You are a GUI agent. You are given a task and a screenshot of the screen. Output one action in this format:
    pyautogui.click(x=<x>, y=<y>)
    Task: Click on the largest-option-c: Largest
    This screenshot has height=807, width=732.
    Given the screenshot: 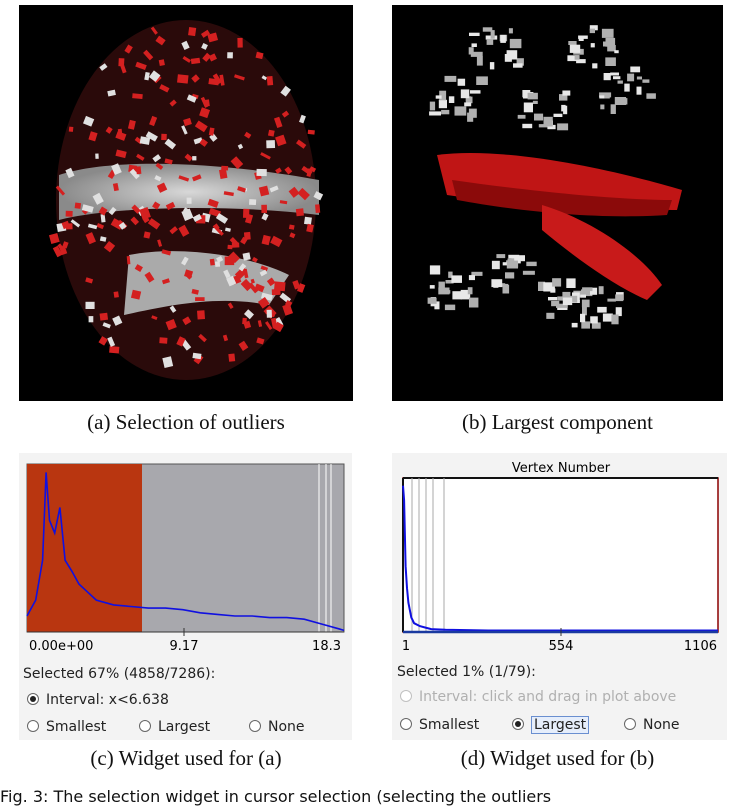 What is the action you would take?
    pyautogui.click(x=174, y=727)
    